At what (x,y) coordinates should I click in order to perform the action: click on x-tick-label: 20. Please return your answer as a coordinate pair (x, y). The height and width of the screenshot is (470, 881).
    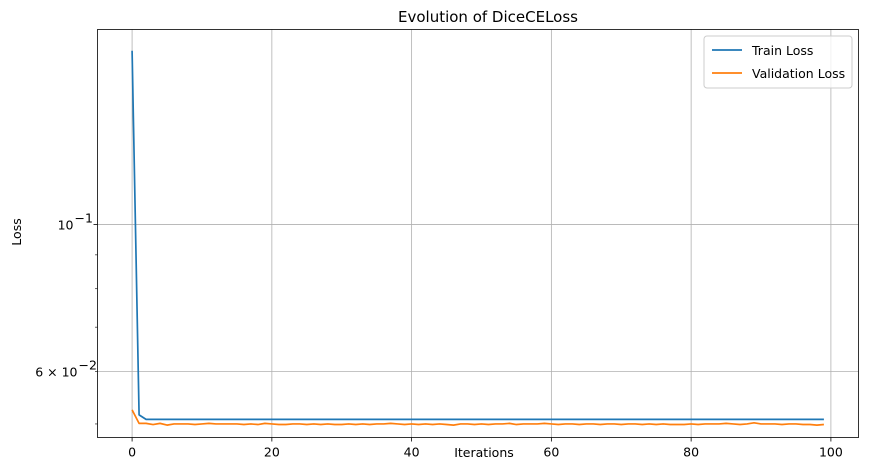
    Looking at the image, I should click on (272, 452).